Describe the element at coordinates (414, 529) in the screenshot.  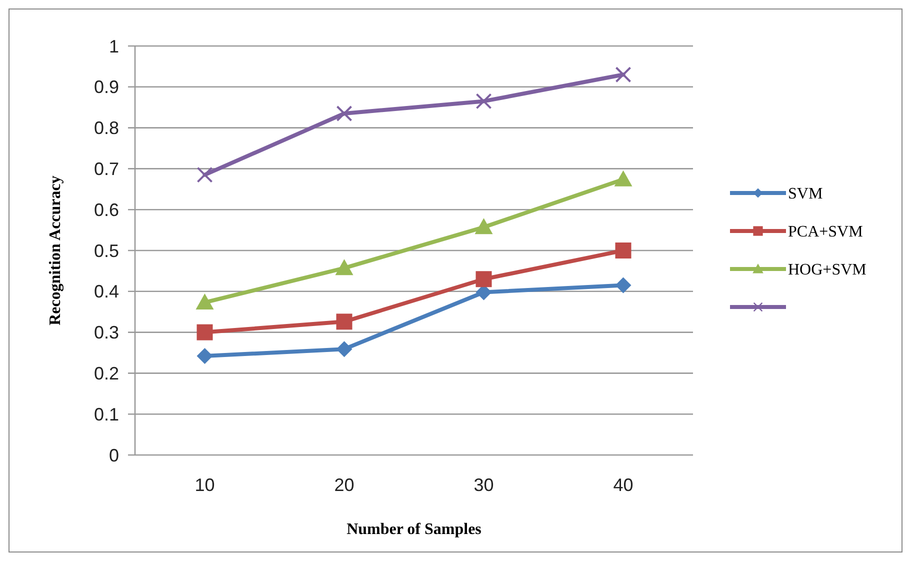
I see `x-axis-title: Number of Samples` at that location.